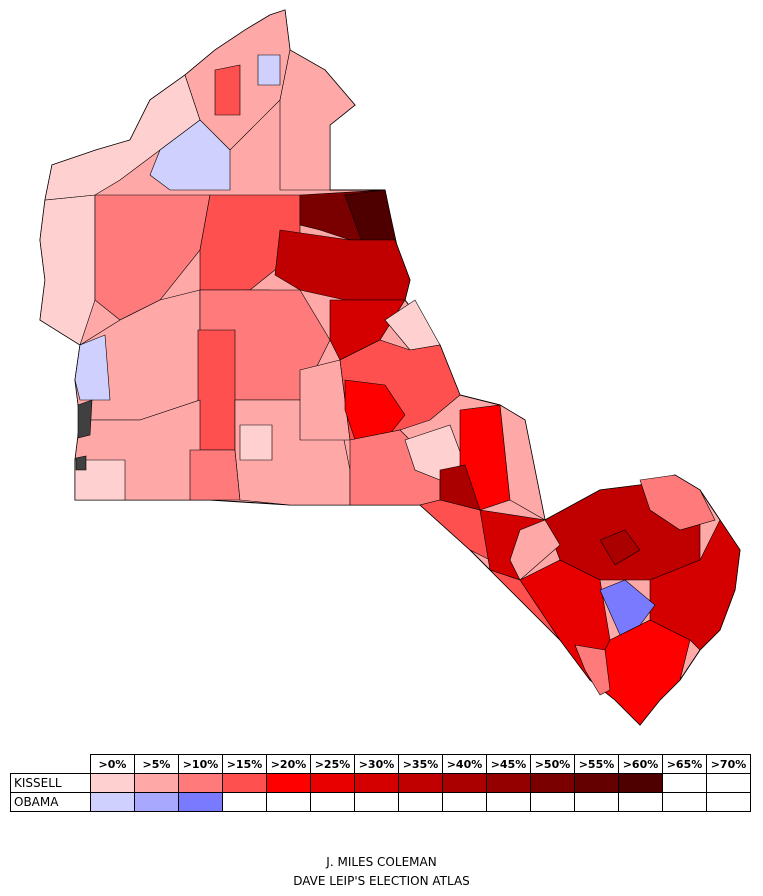 This screenshot has height=896, width=763. What do you see at coordinates (381, 881) in the screenshot?
I see `credit-source: DAVE LEIP'S ELECTION ATLAS` at bounding box center [381, 881].